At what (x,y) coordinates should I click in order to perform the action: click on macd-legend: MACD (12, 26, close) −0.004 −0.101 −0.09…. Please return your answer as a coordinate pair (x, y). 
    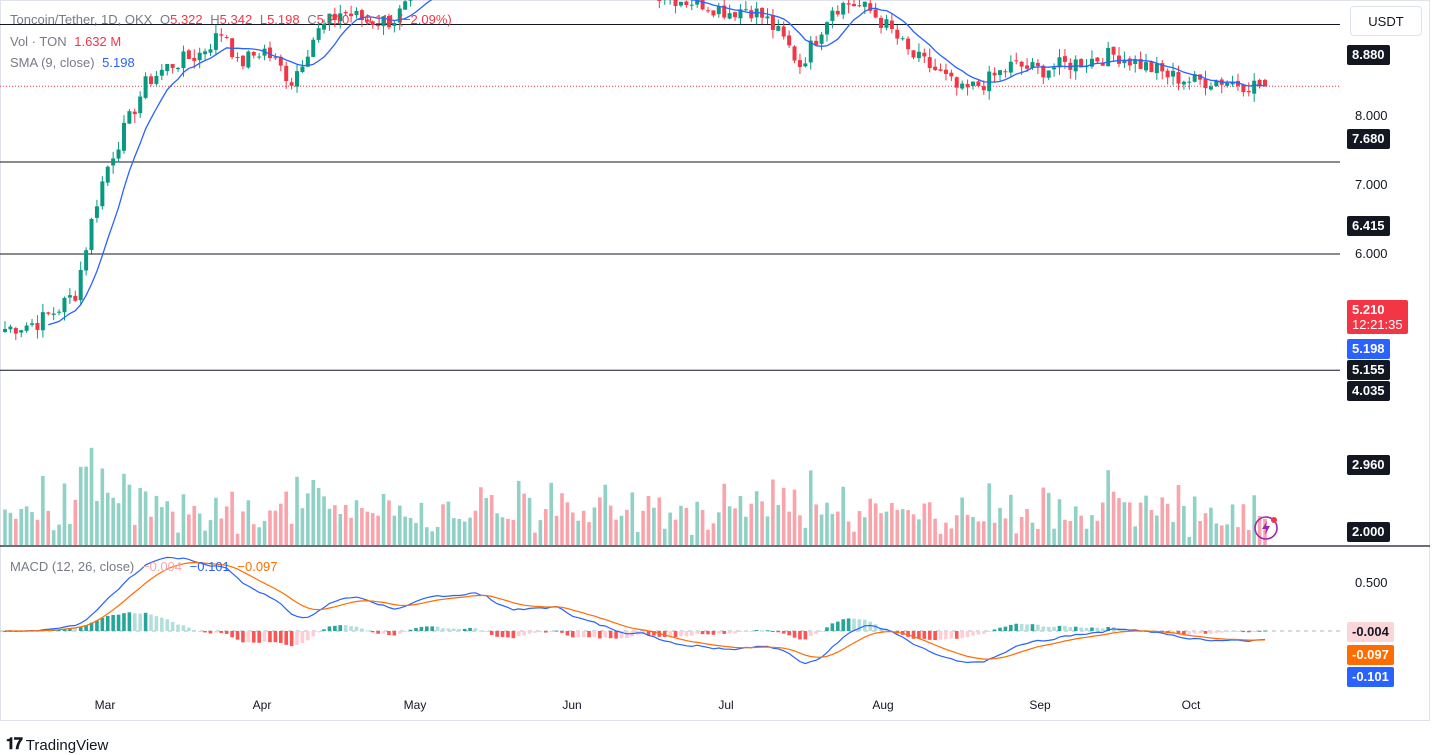
    Looking at the image, I should click on (146, 566).